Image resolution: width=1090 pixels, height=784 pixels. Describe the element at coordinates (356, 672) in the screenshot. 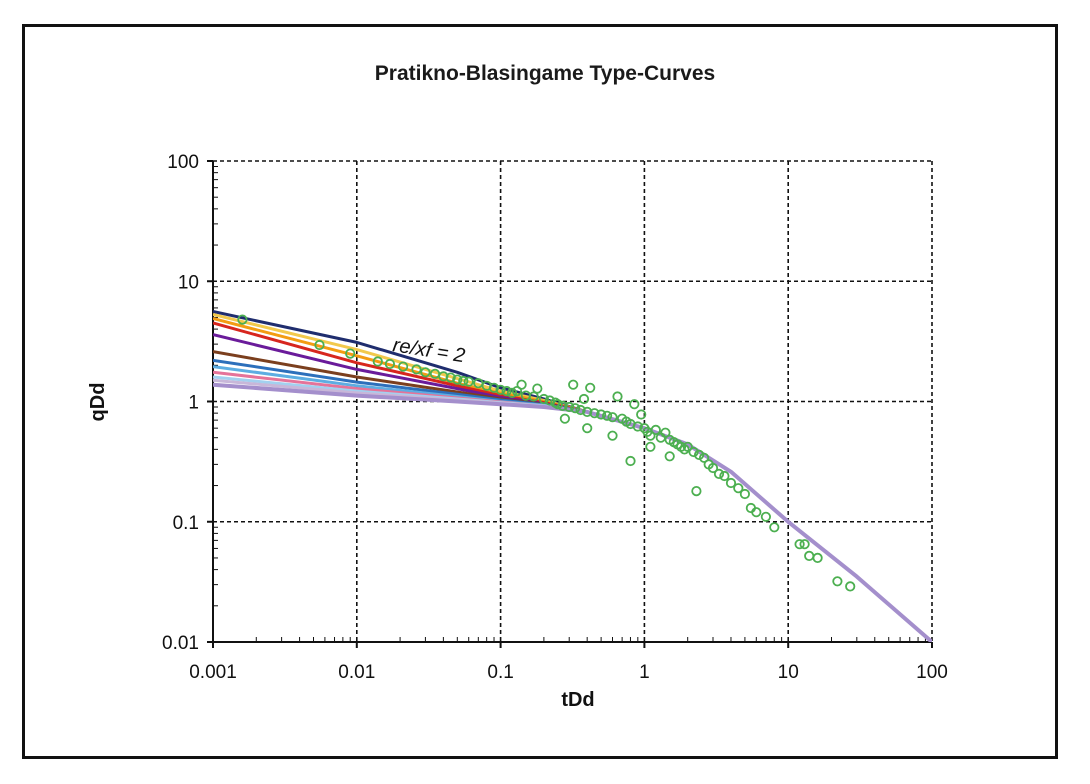

I see `x-tick-label: 0.01` at that location.